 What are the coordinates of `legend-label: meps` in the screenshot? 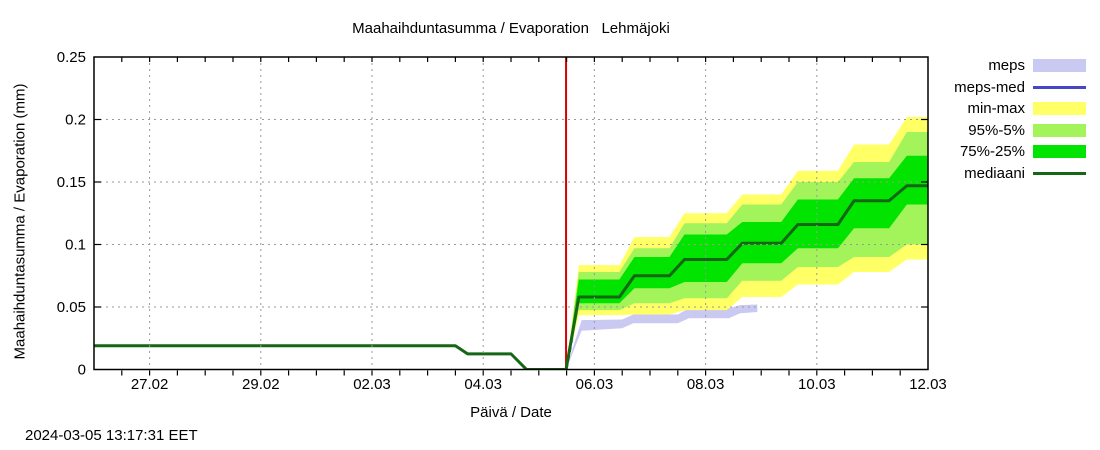 It's located at (1006, 66).